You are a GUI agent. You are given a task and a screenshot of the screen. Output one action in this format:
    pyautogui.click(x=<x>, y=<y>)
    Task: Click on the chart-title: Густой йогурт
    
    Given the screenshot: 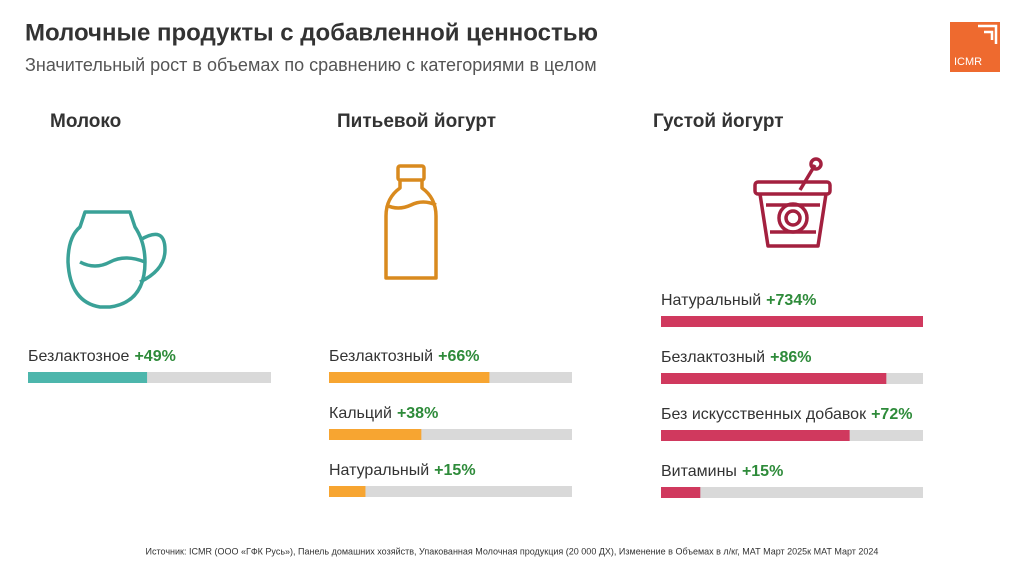 What is the action you would take?
    pyautogui.click(x=718, y=121)
    